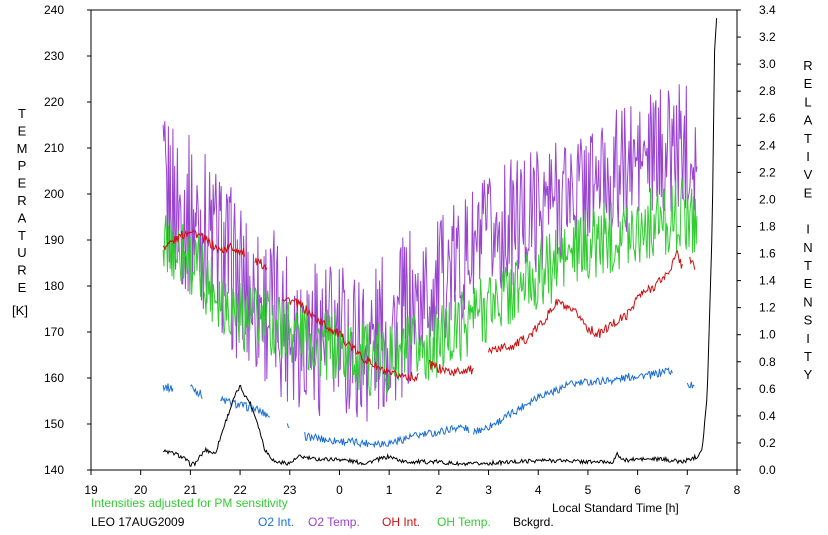  What do you see at coordinates (339, 490) in the screenshot?
I see `x-tick-label: 0` at bounding box center [339, 490].